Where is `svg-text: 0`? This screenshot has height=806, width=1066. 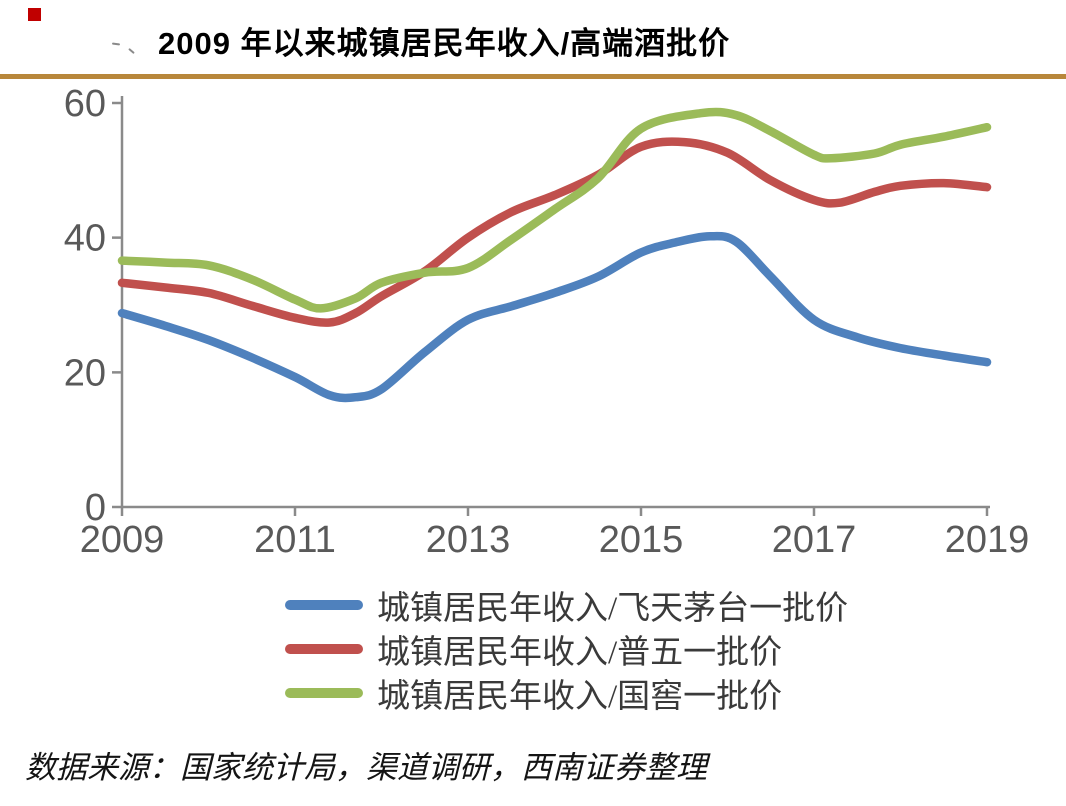 svg-text: 0 is located at coordinates (95, 508).